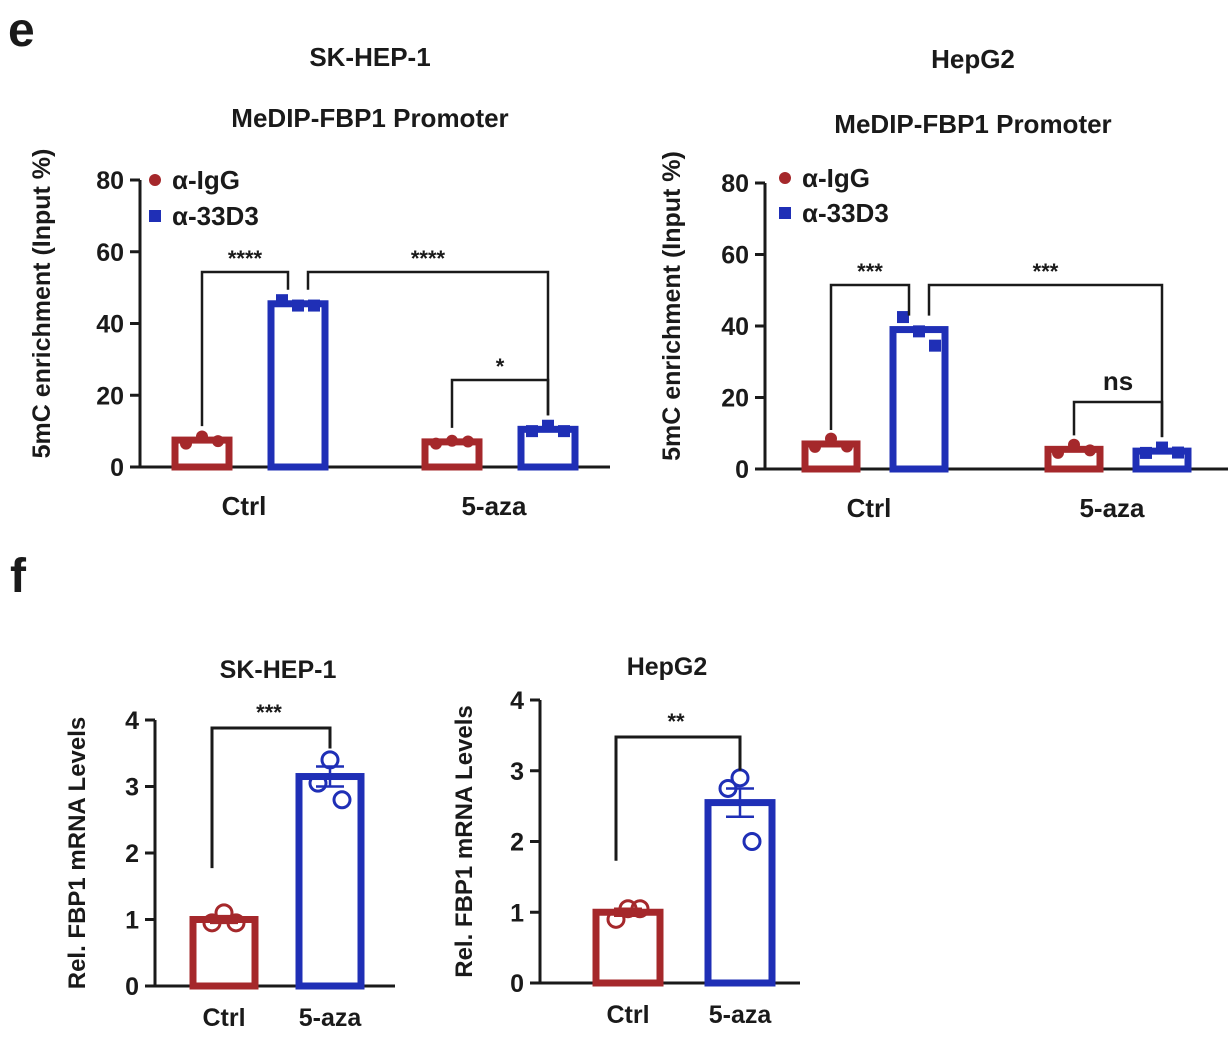  Describe the element at coordinates (676, 721) in the screenshot. I see `significance-label: **` at that location.